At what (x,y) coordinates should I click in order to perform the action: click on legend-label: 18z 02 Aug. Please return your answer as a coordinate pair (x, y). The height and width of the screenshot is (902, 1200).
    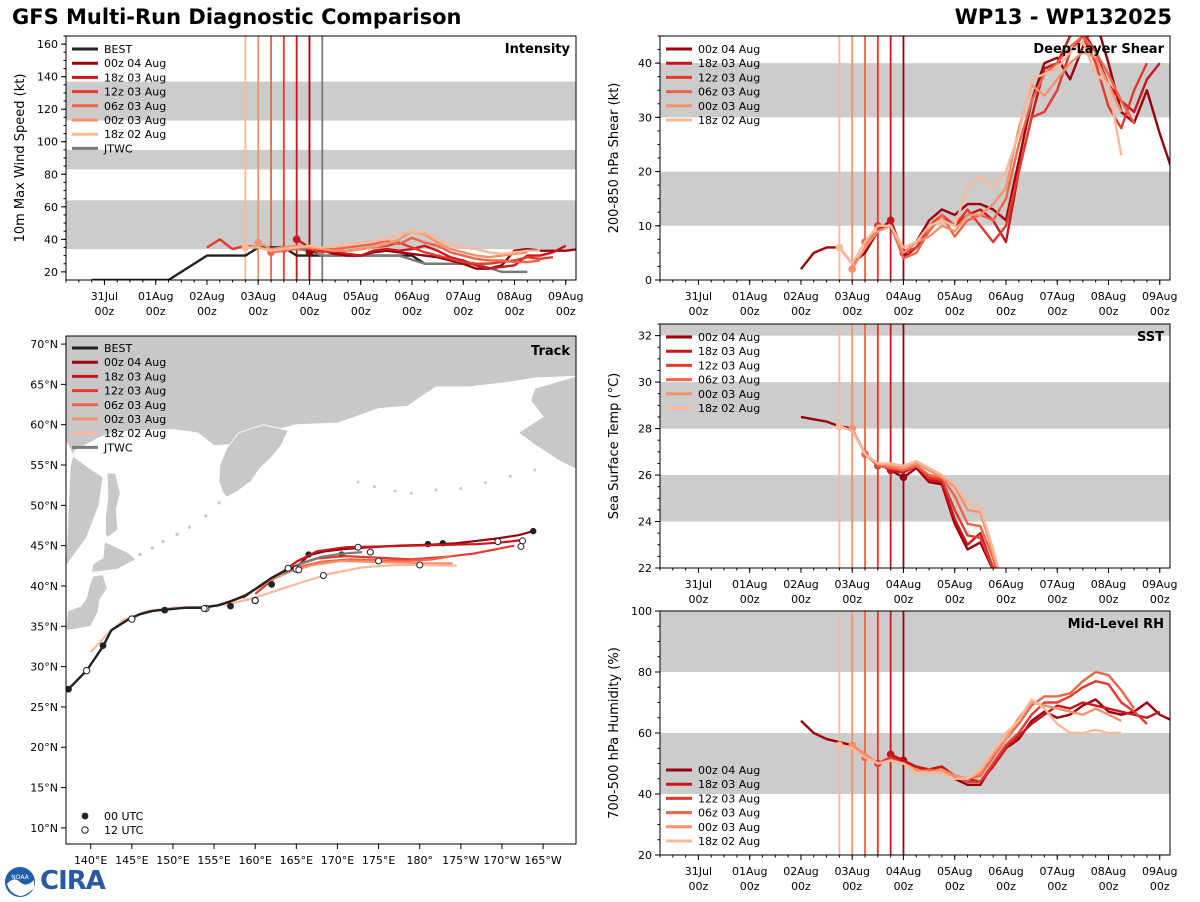
    Looking at the image, I should click on (135, 433).